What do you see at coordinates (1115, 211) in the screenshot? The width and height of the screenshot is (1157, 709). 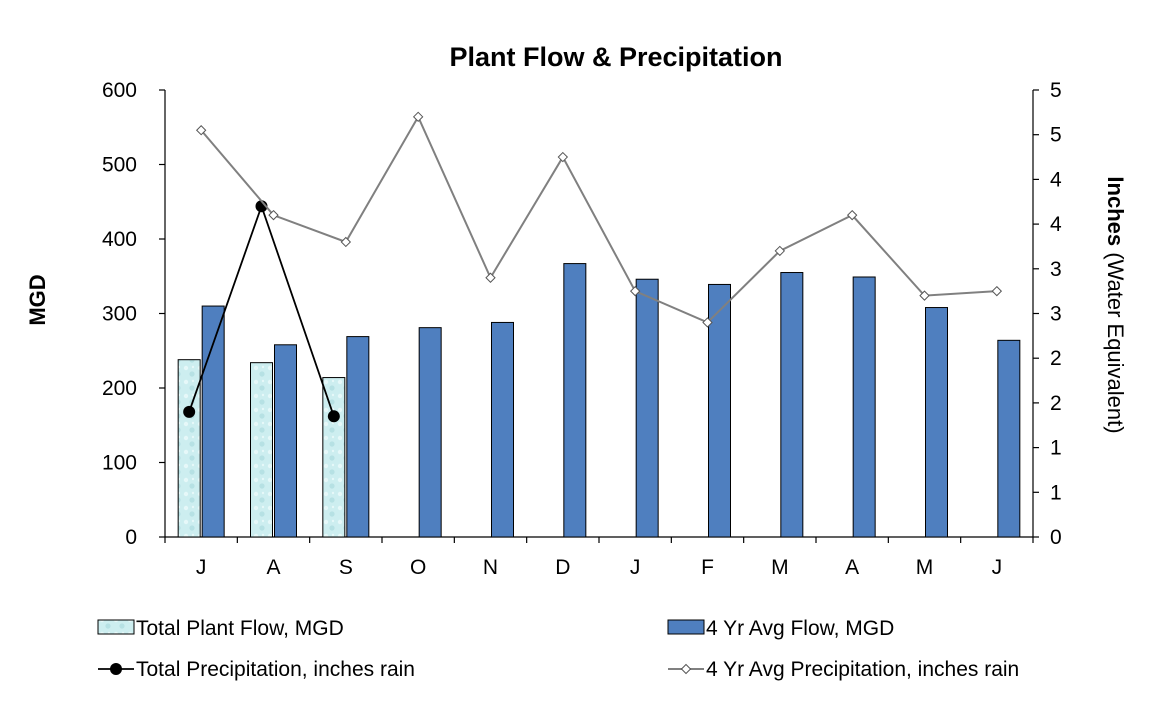 I see `y-right-axis-title-bold: Inches` at bounding box center [1115, 211].